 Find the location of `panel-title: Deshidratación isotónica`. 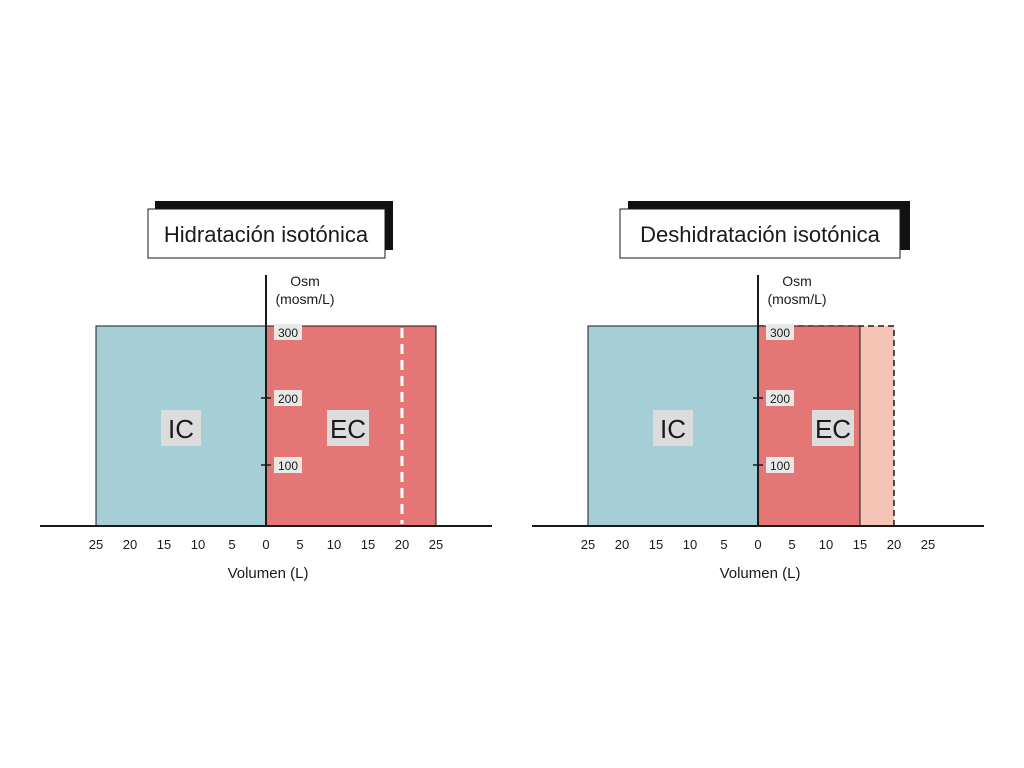

panel-title: Deshidratación isotónica is located at coordinates (760, 234).